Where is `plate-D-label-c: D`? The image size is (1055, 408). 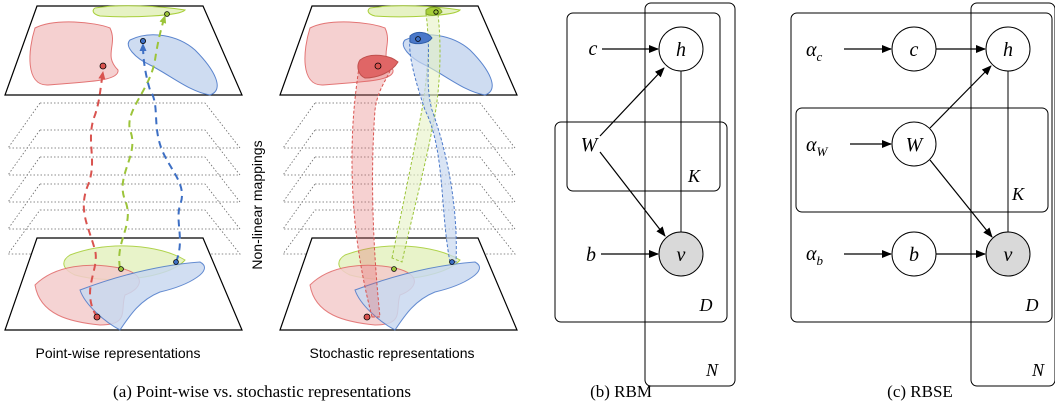
plate-D-label-c: D is located at coordinates (1032, 305).